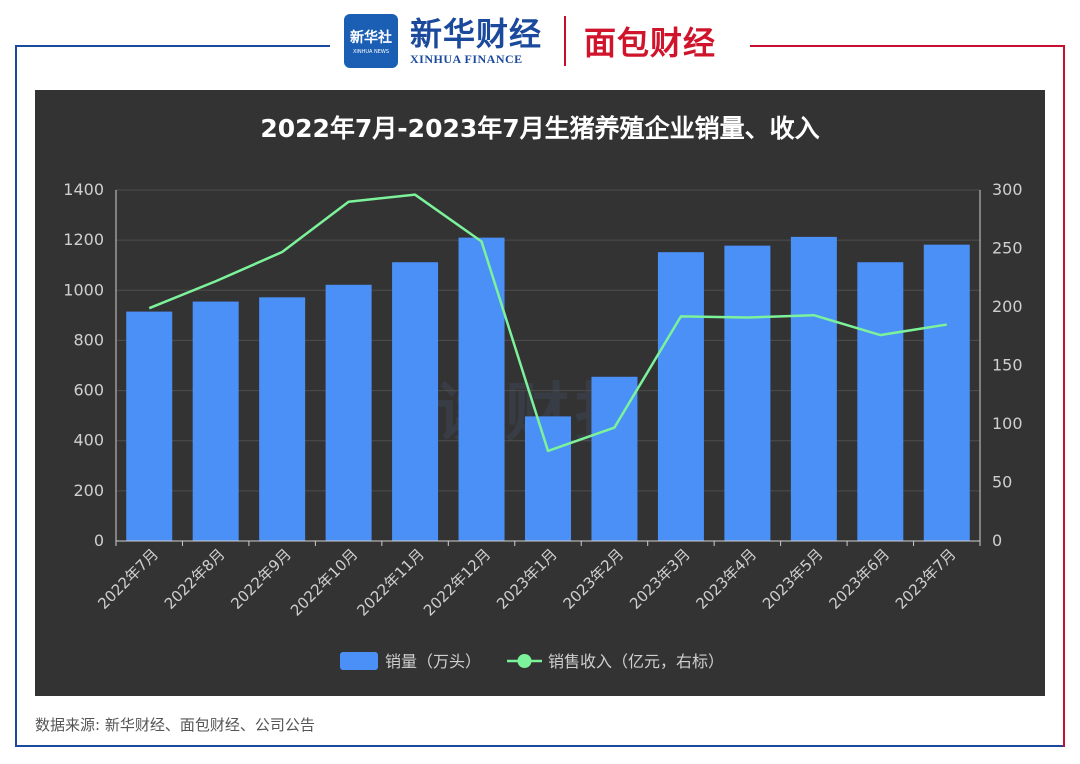 Image resolution: width=1080 pixels, height=764 pixels. What do you see at coordinates (128, 579) in the screenshot?
I see `x-tick-label: 2022年7月` at bounding box center [128, 579].